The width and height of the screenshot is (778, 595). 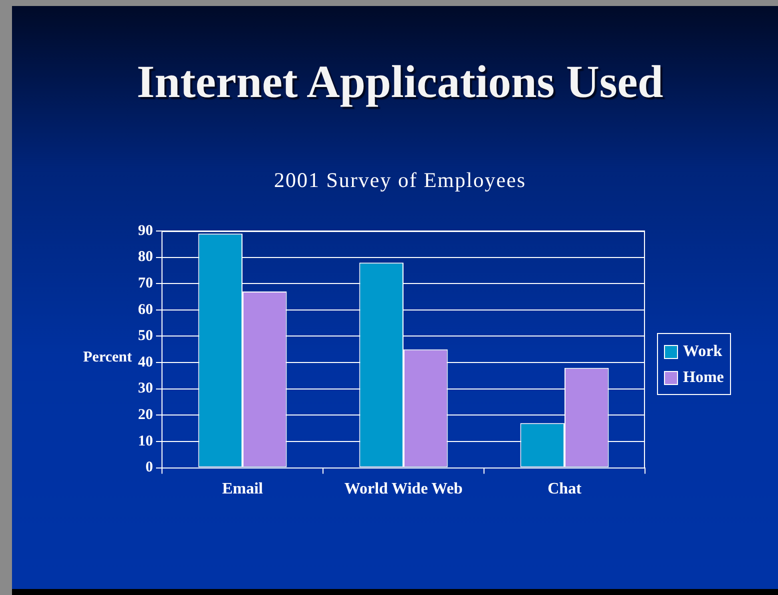 I want to click on chart-title: Internet Applications Used, so click(x=400, y=82).